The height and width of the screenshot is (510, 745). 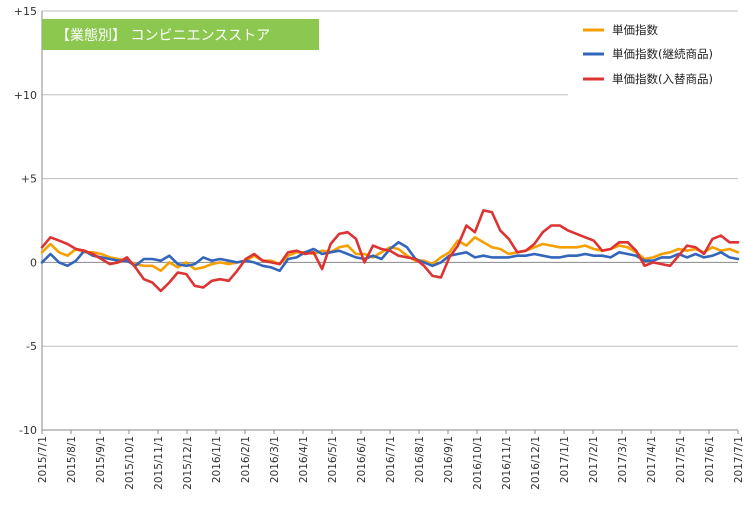 What do you see at coordinates (31, 346) in the screenshot?
I see `y-tick-label: -5` at bounding box center [31, 346].